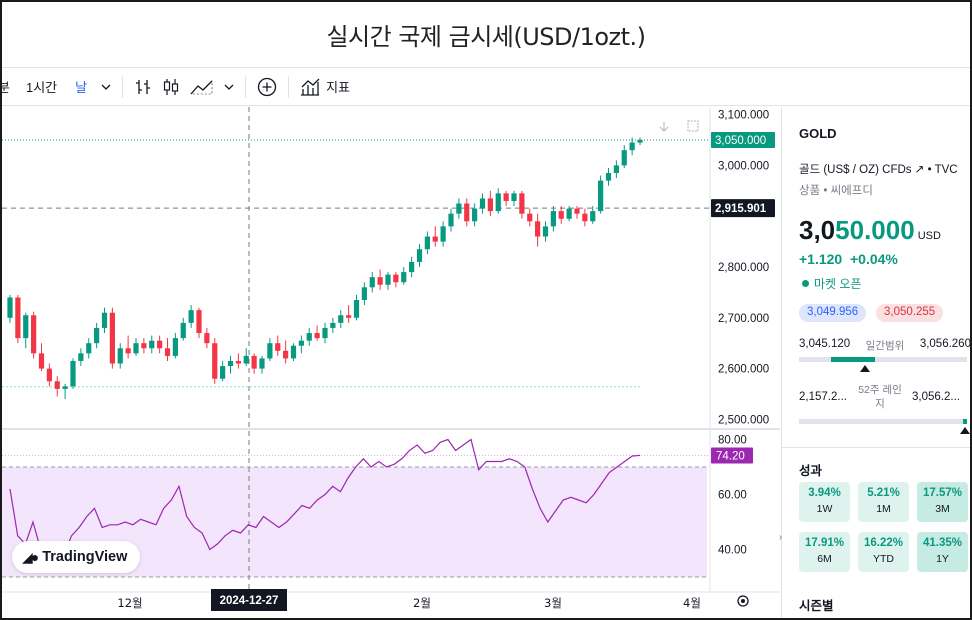 The height and width of the screenshot is (620, 972). I want to click on fullscreen-icon, so click(693, 126).